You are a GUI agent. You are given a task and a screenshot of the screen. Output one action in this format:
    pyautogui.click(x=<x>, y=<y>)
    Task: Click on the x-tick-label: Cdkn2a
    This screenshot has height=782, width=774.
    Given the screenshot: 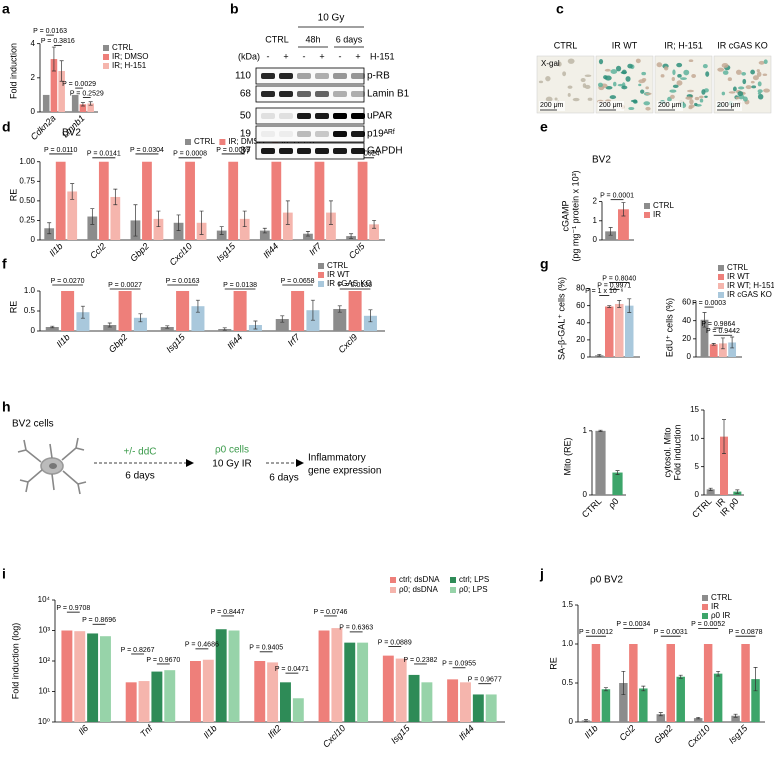 What is the action you would take?
    pyautogui.click(x=43, y=127)
    